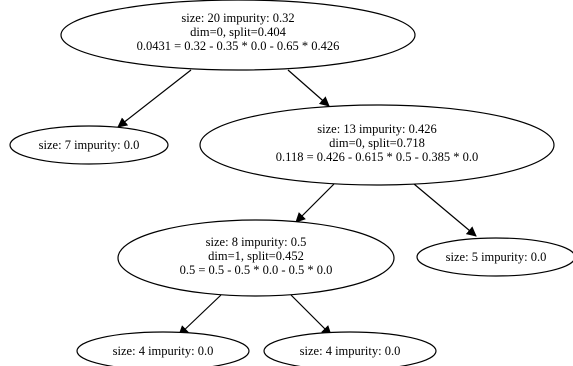 The image size is (573, 366). I want to click on node-size-impurity-label: size: 8 impurity: 0.5, so click(256, 242).